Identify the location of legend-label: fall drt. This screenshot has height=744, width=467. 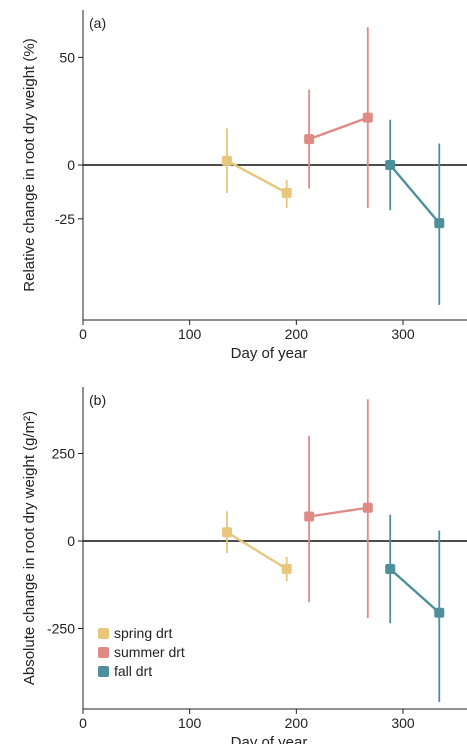
(133, 671).